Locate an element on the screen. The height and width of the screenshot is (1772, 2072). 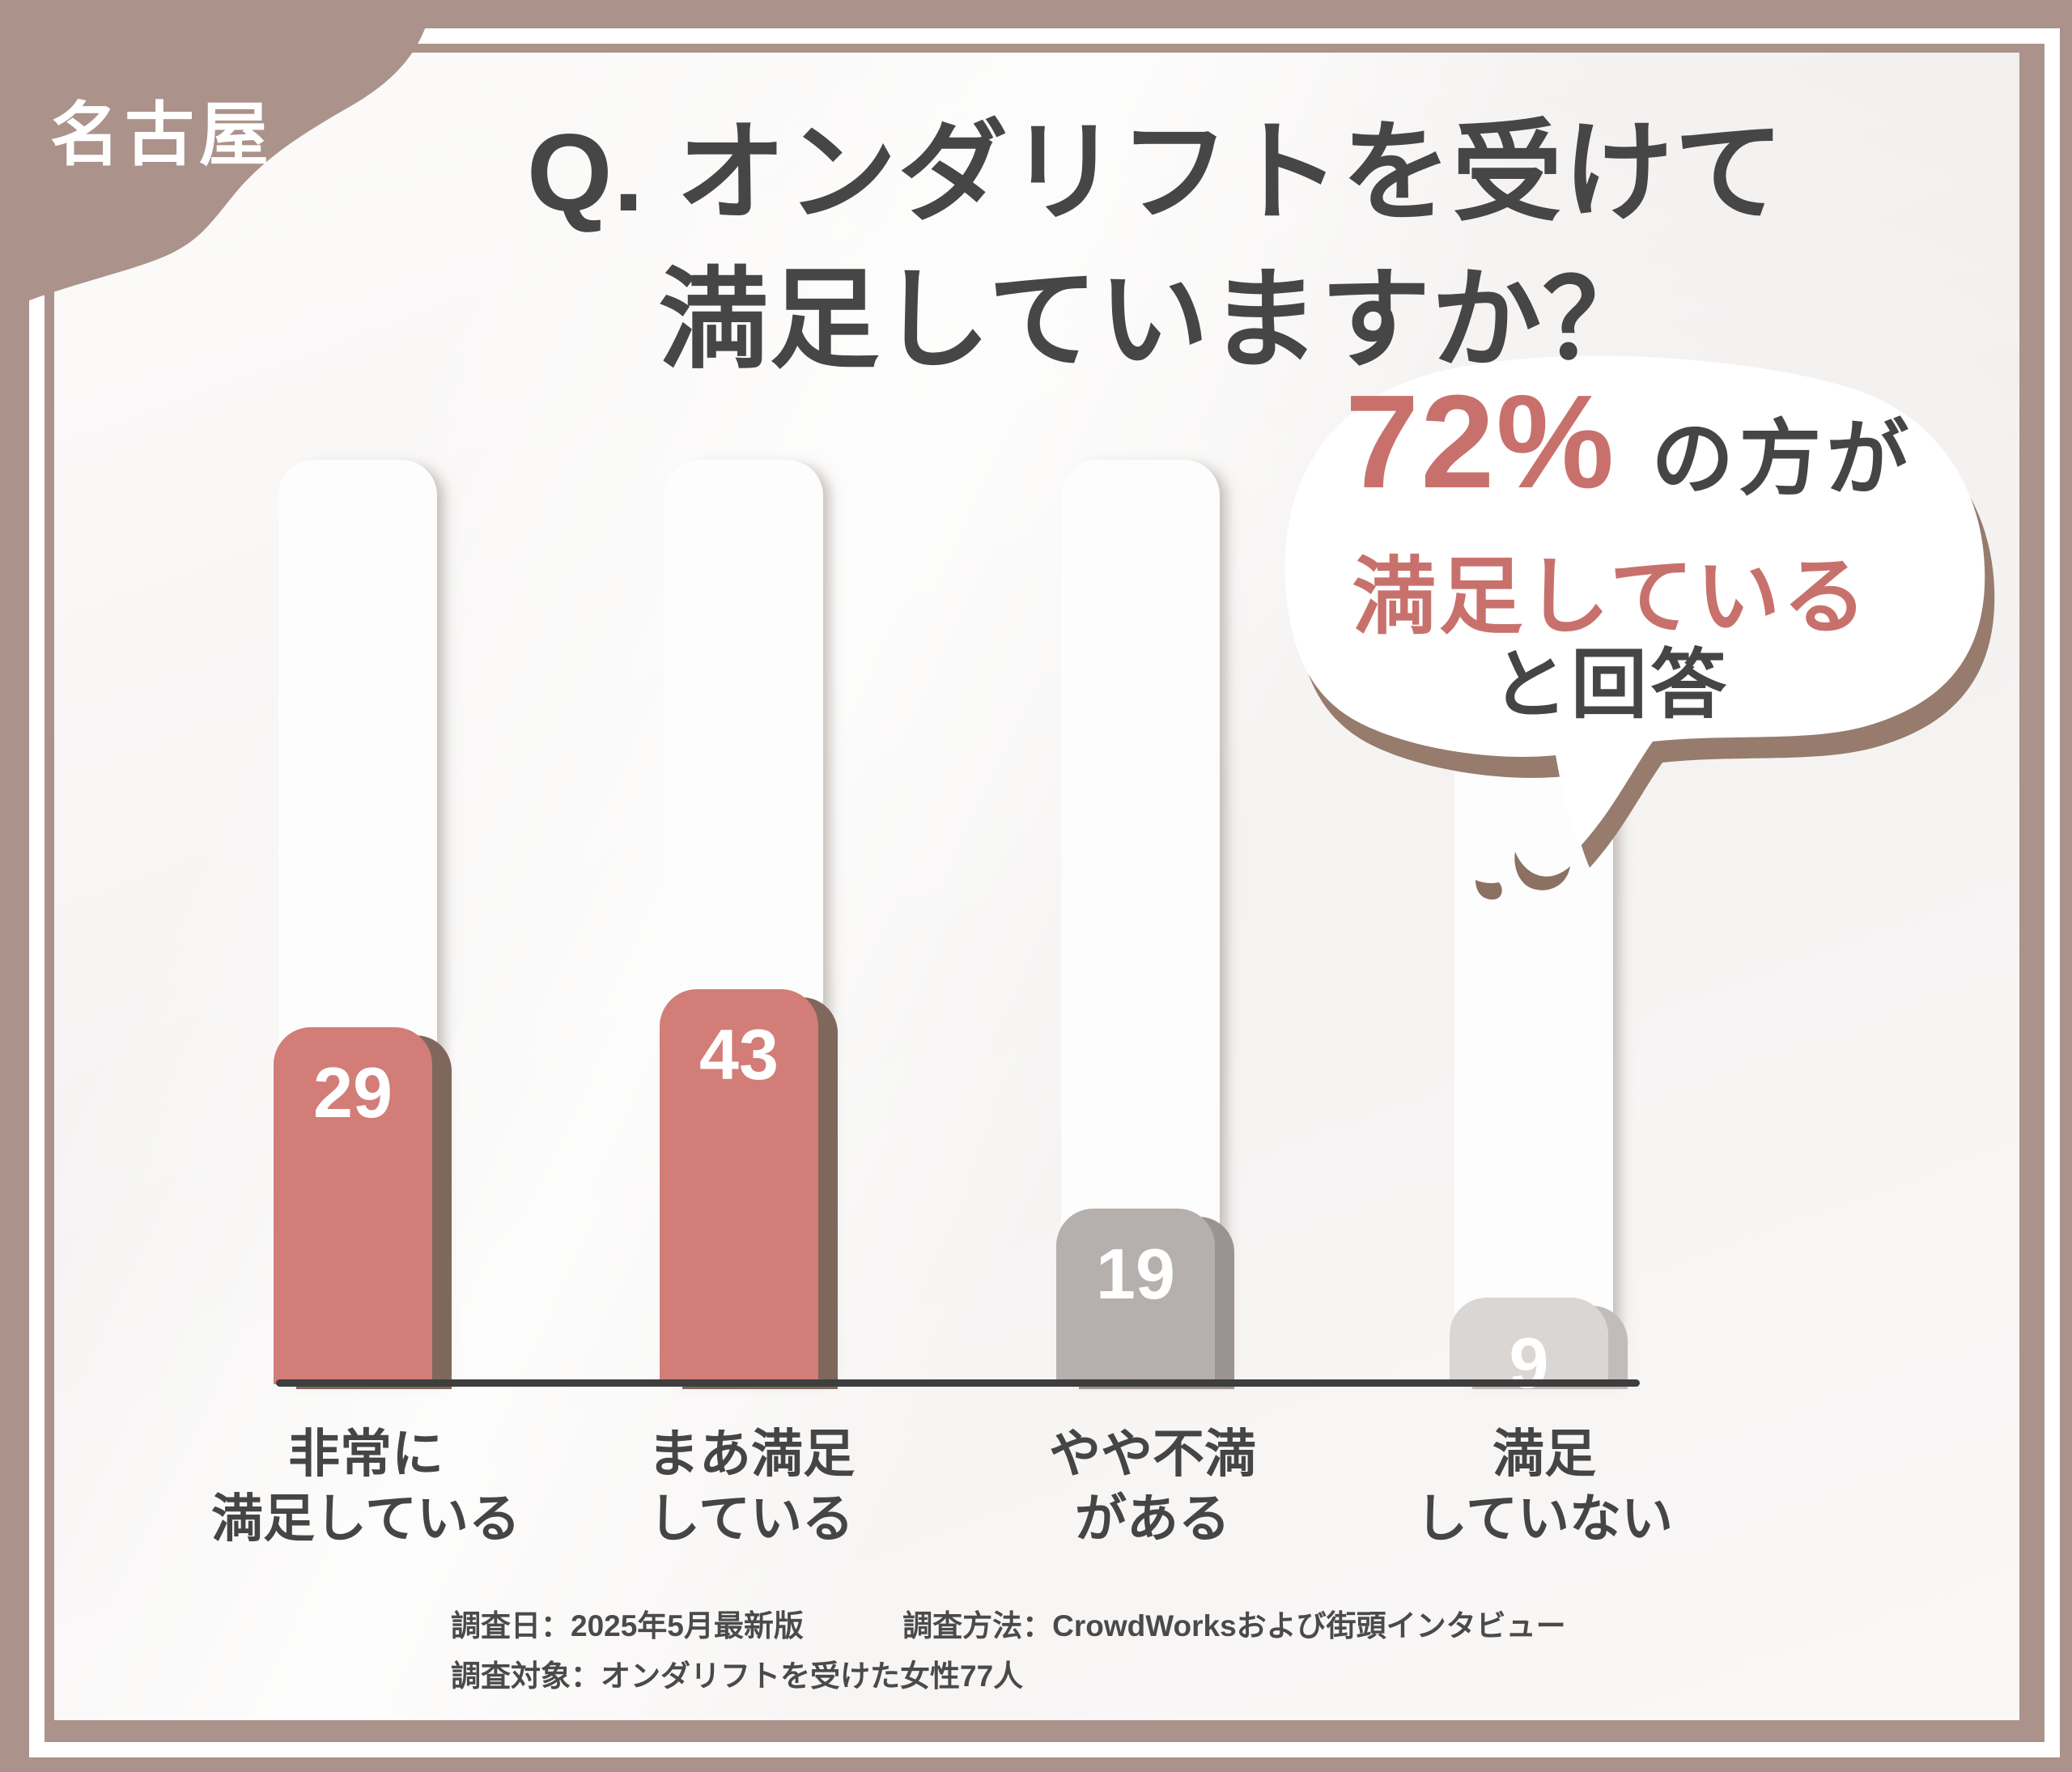
value-bar: 43 is located at coordinates (739, 1187).